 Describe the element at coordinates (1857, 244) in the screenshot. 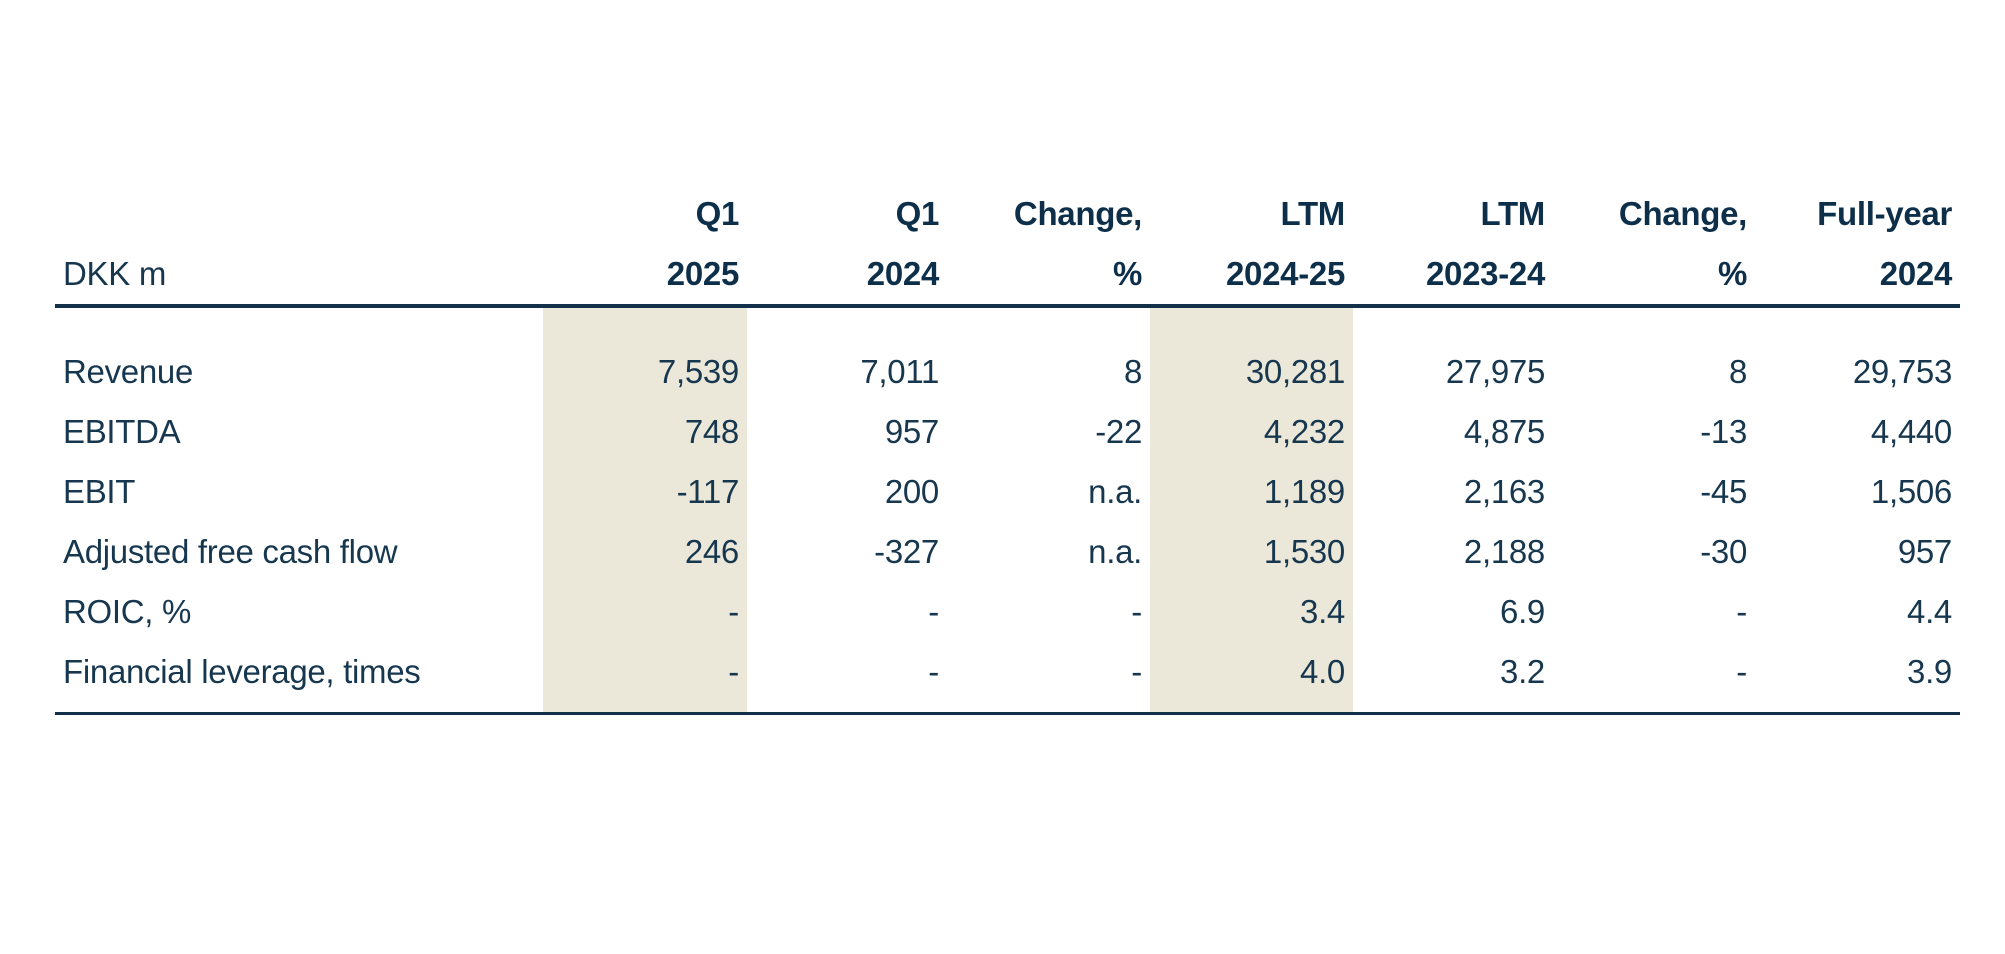

I see `column-header-full-year-2024: Full-year 2024` at that location.